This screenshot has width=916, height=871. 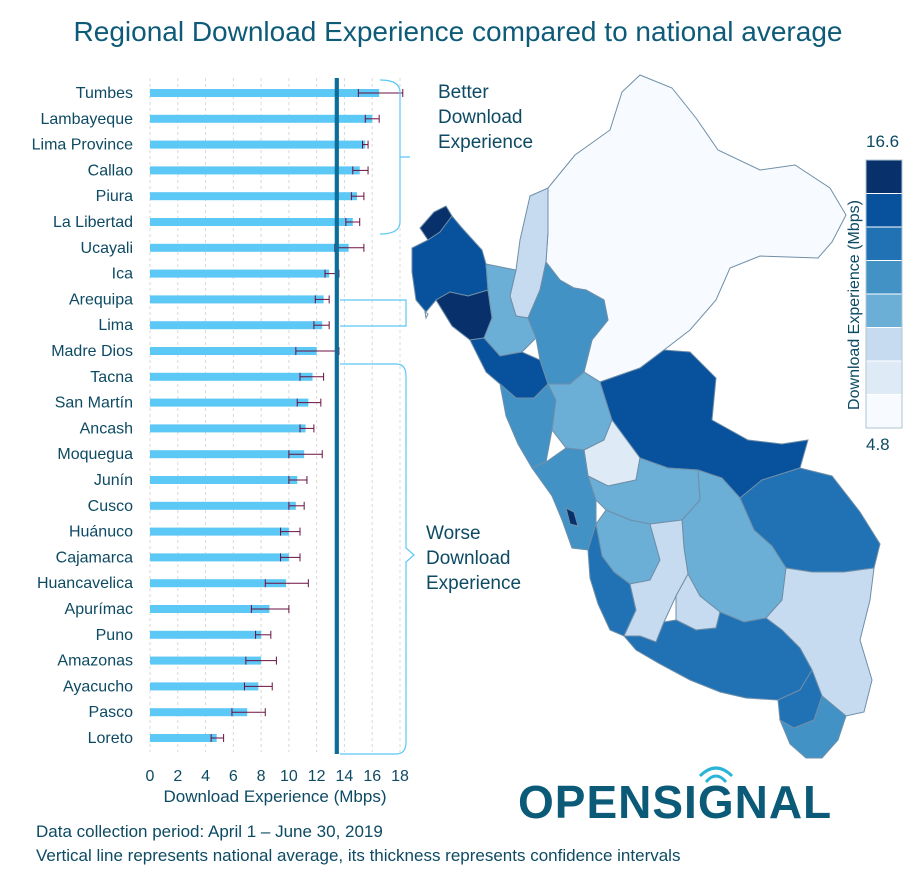 I want to click on signal-icon, so click(x=716, y=775).